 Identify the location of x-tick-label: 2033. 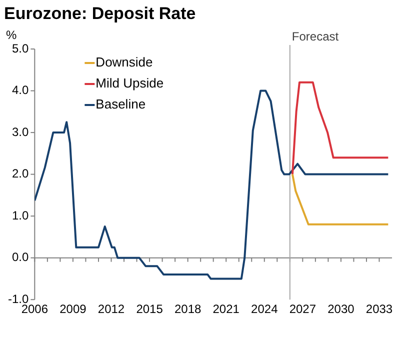
(379, 309).